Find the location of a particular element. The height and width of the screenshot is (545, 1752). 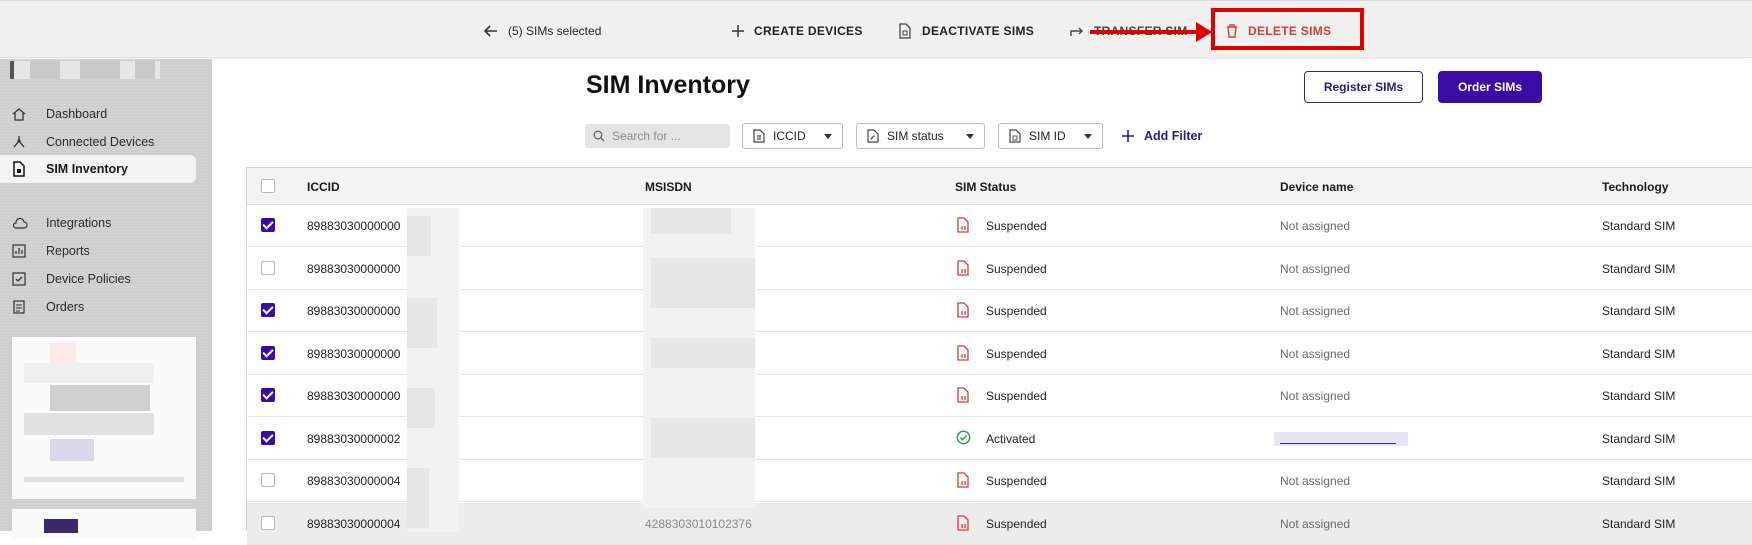

search-box is located at coordinates (657, 136).